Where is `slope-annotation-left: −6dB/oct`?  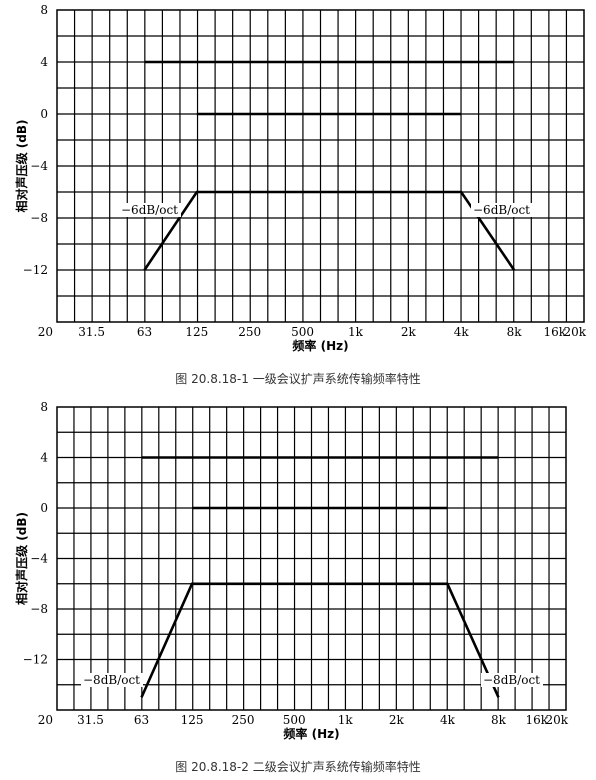 slope-annotation-left: −6dB/oct is located at coordinates (149, 210).